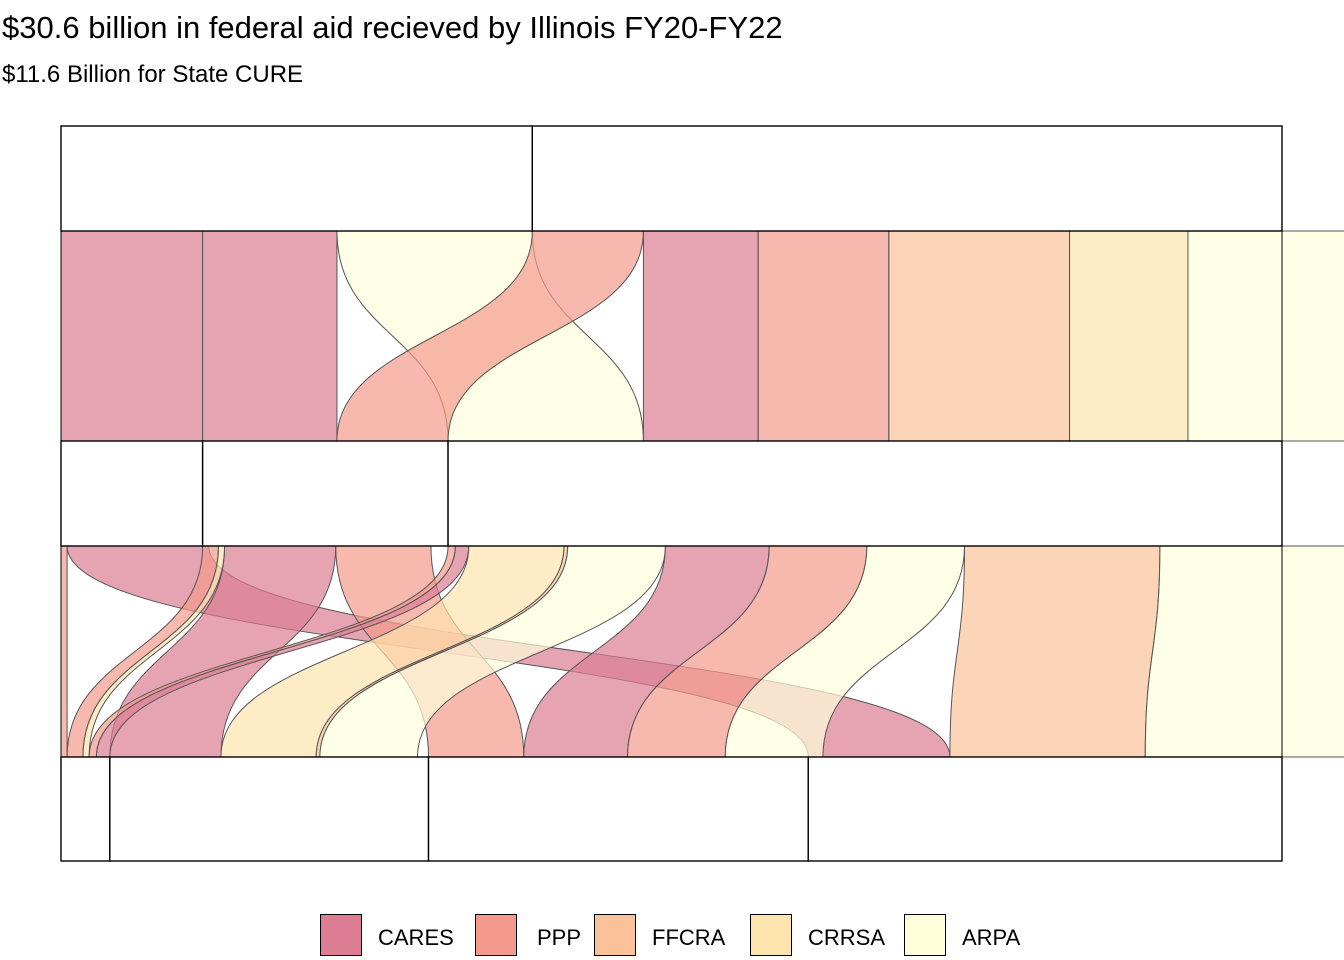  What do you see at coordinates (771, 935) in the screenshot?
I see `legend-swatch-crrsa` at bounding box center [771, 935].